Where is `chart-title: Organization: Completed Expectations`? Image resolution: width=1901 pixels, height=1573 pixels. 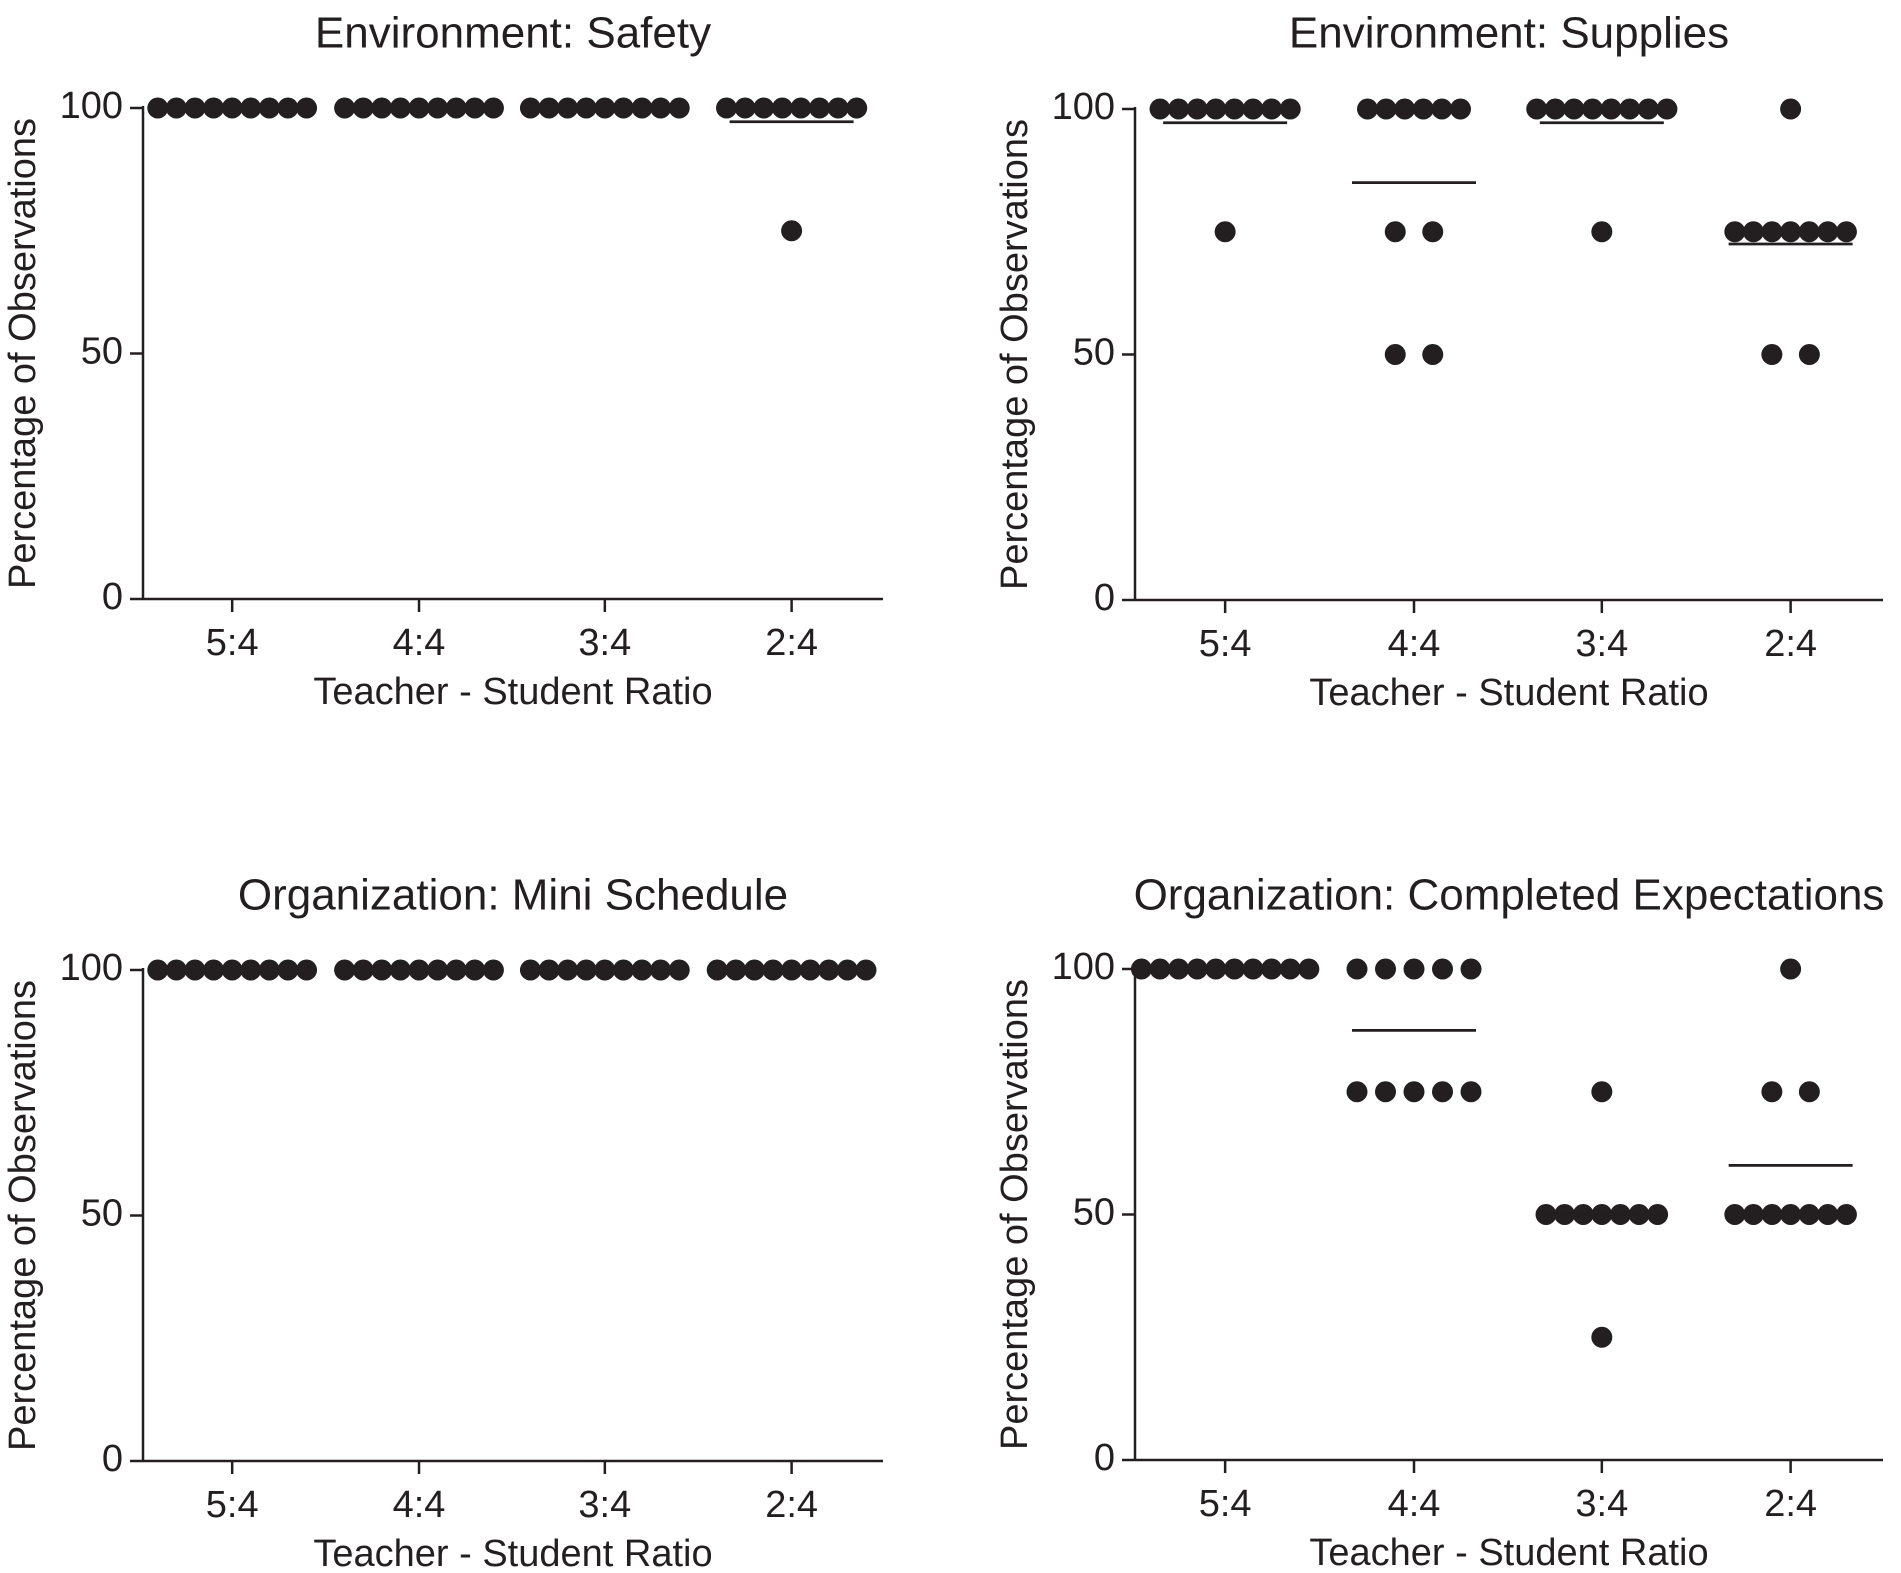
chart-title: Organization: Completed Expectations is located at coordinates (1509, 895).